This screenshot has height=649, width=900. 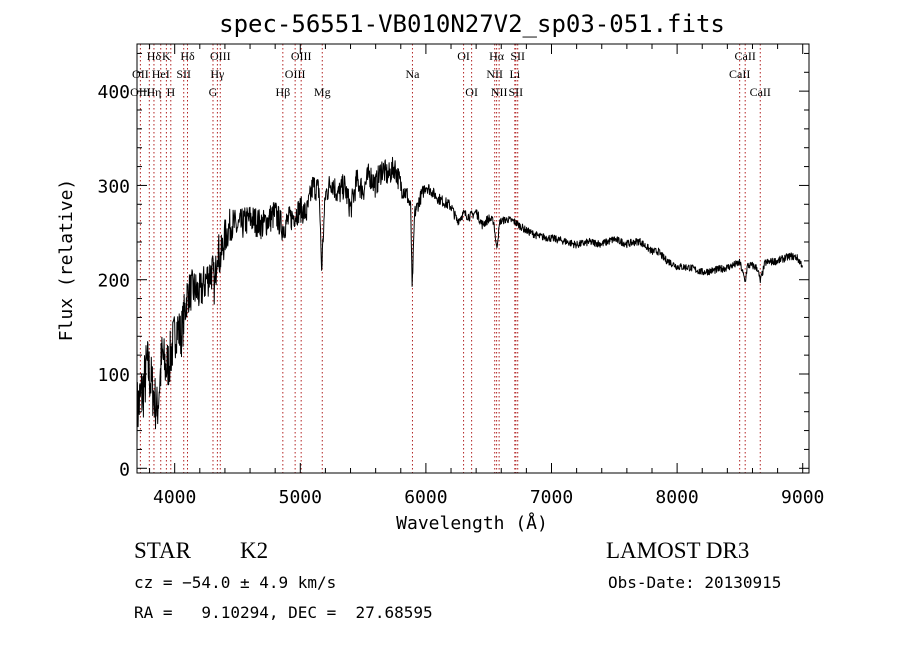 I want to click on line-label: K, so click(x=166, y=56).